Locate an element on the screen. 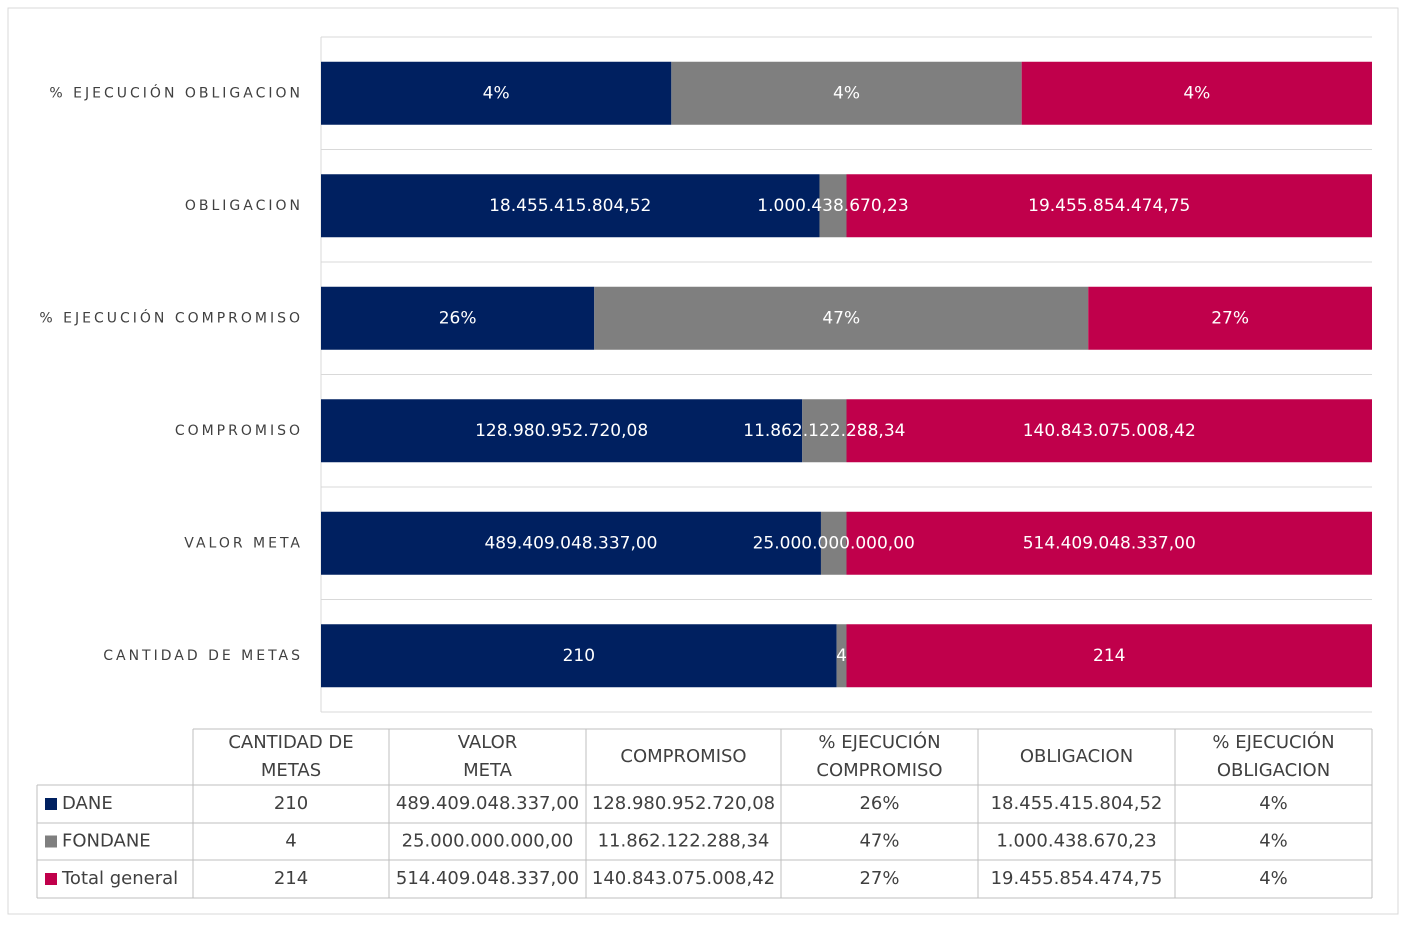 The height and width of the screenshot is (926, 1406). data-label: 514.409.048.337,00 is located at coordinates (1109, 543).